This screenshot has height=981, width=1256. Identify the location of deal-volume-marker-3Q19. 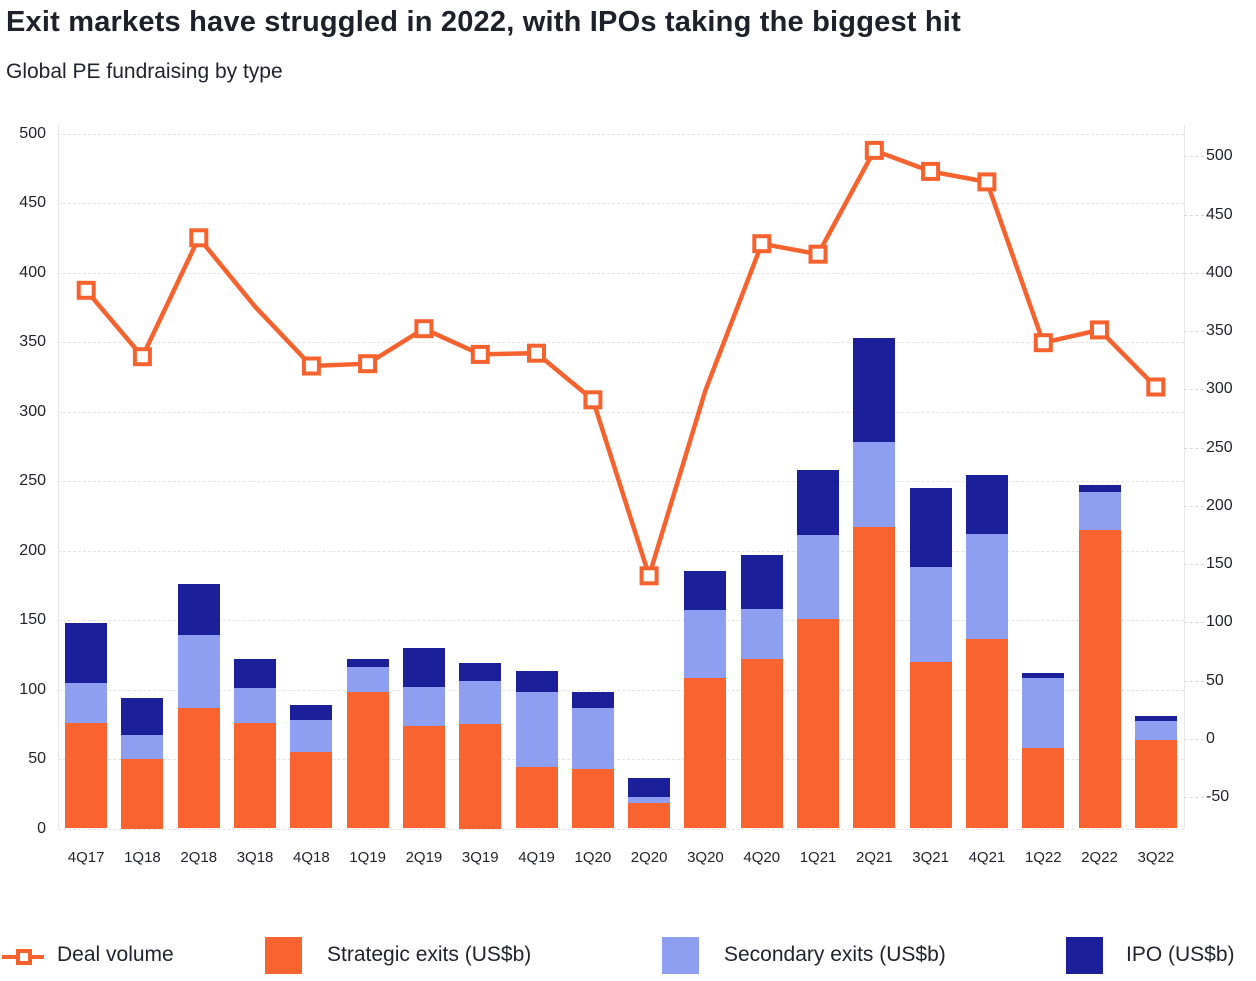
(480, 354).